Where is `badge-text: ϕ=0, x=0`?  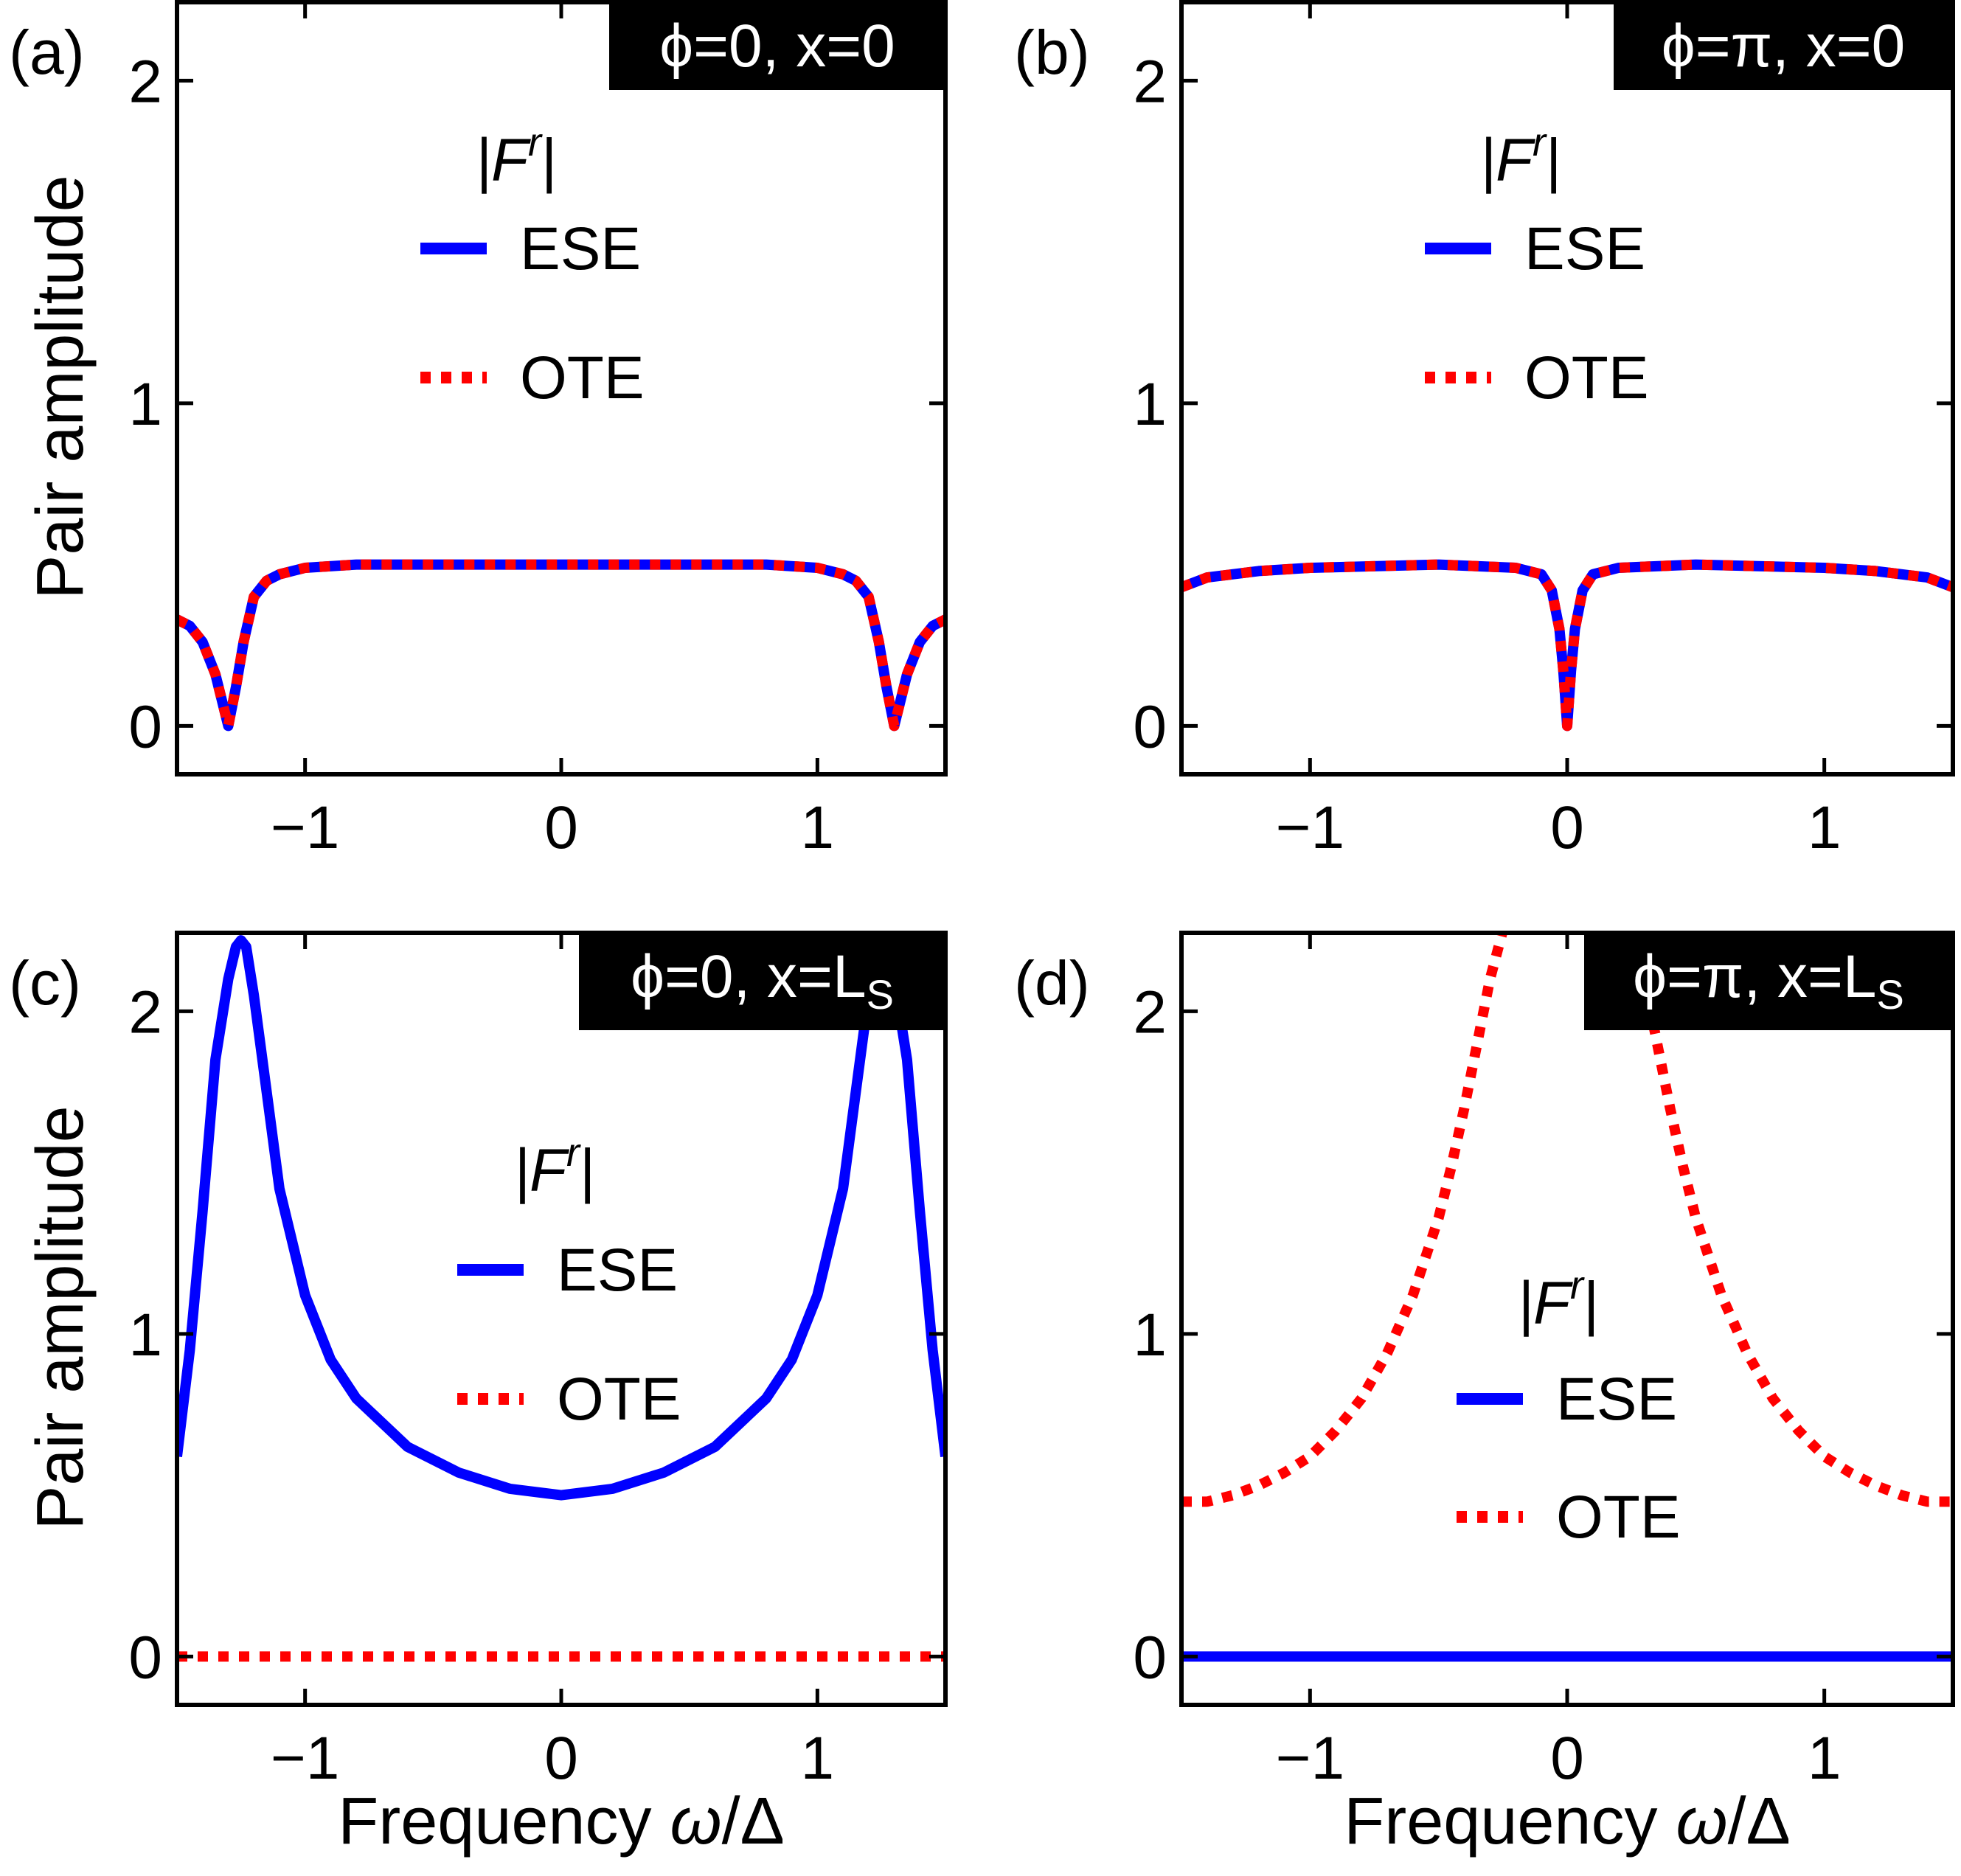
badge-text: ϕ=0, x=0 is located at coordinates (777, 46).